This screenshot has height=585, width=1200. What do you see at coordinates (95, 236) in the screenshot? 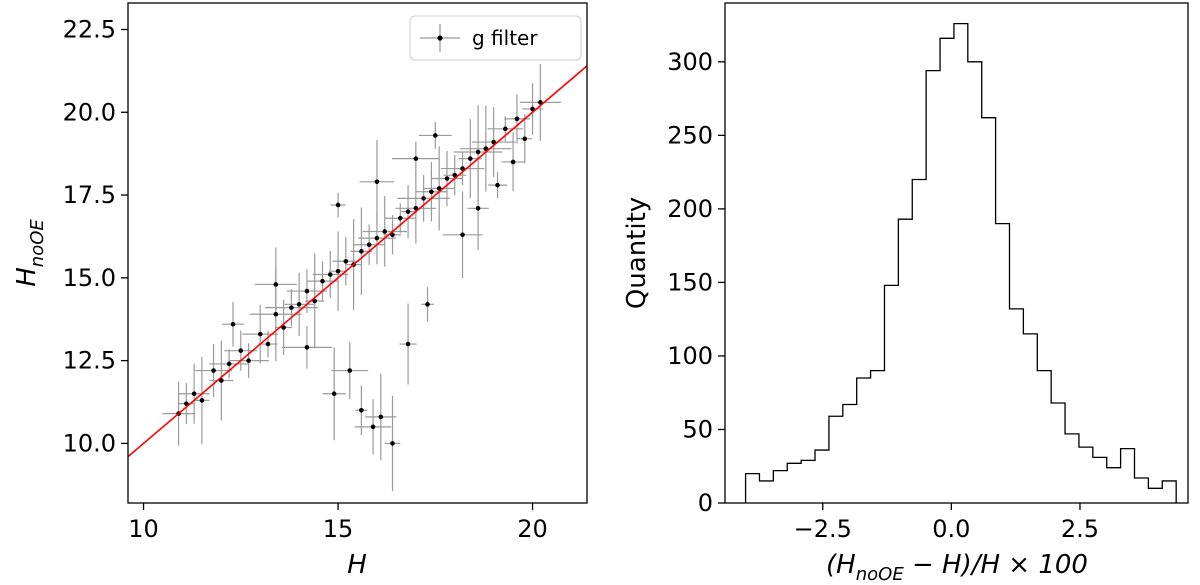
I see `scatter-y-ticks: 10.0 12.5 15.0 17.5 20.0 22.5` at bounding box center [95, 236].